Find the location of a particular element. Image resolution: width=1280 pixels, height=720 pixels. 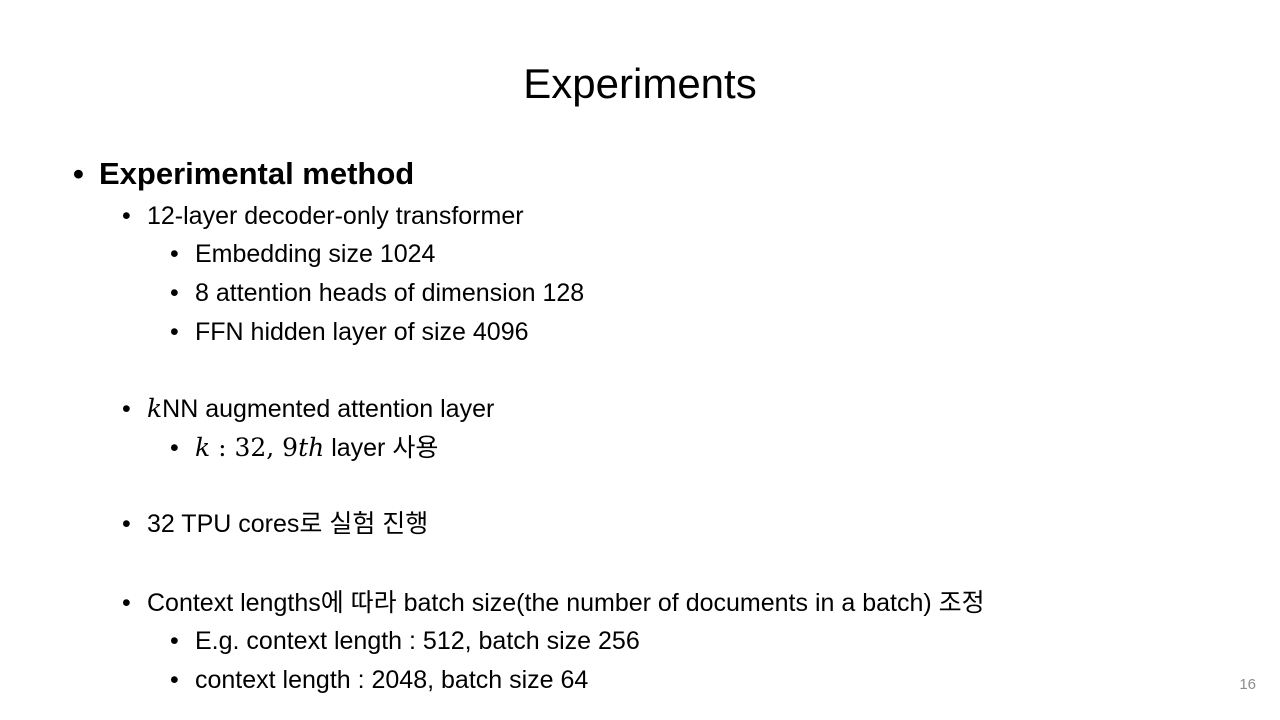

bullet-text: layer 사용 is located at coordinates (381, 448).